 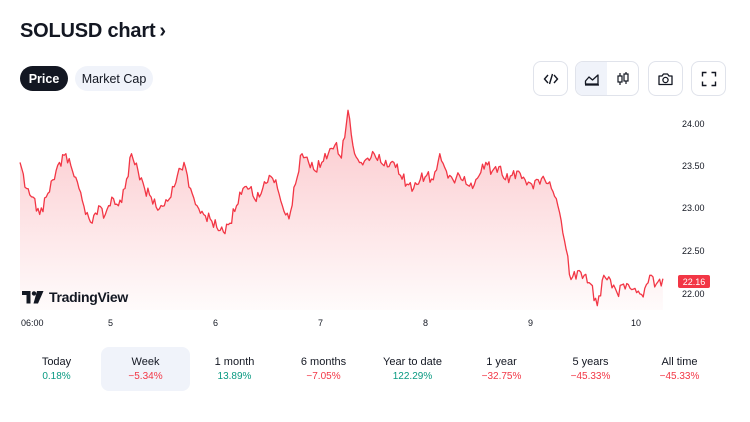 What do you see at coordinates (412, 376) in the screenshot?
I see `period-change: 122.29%` at bounding box center [412, 376].